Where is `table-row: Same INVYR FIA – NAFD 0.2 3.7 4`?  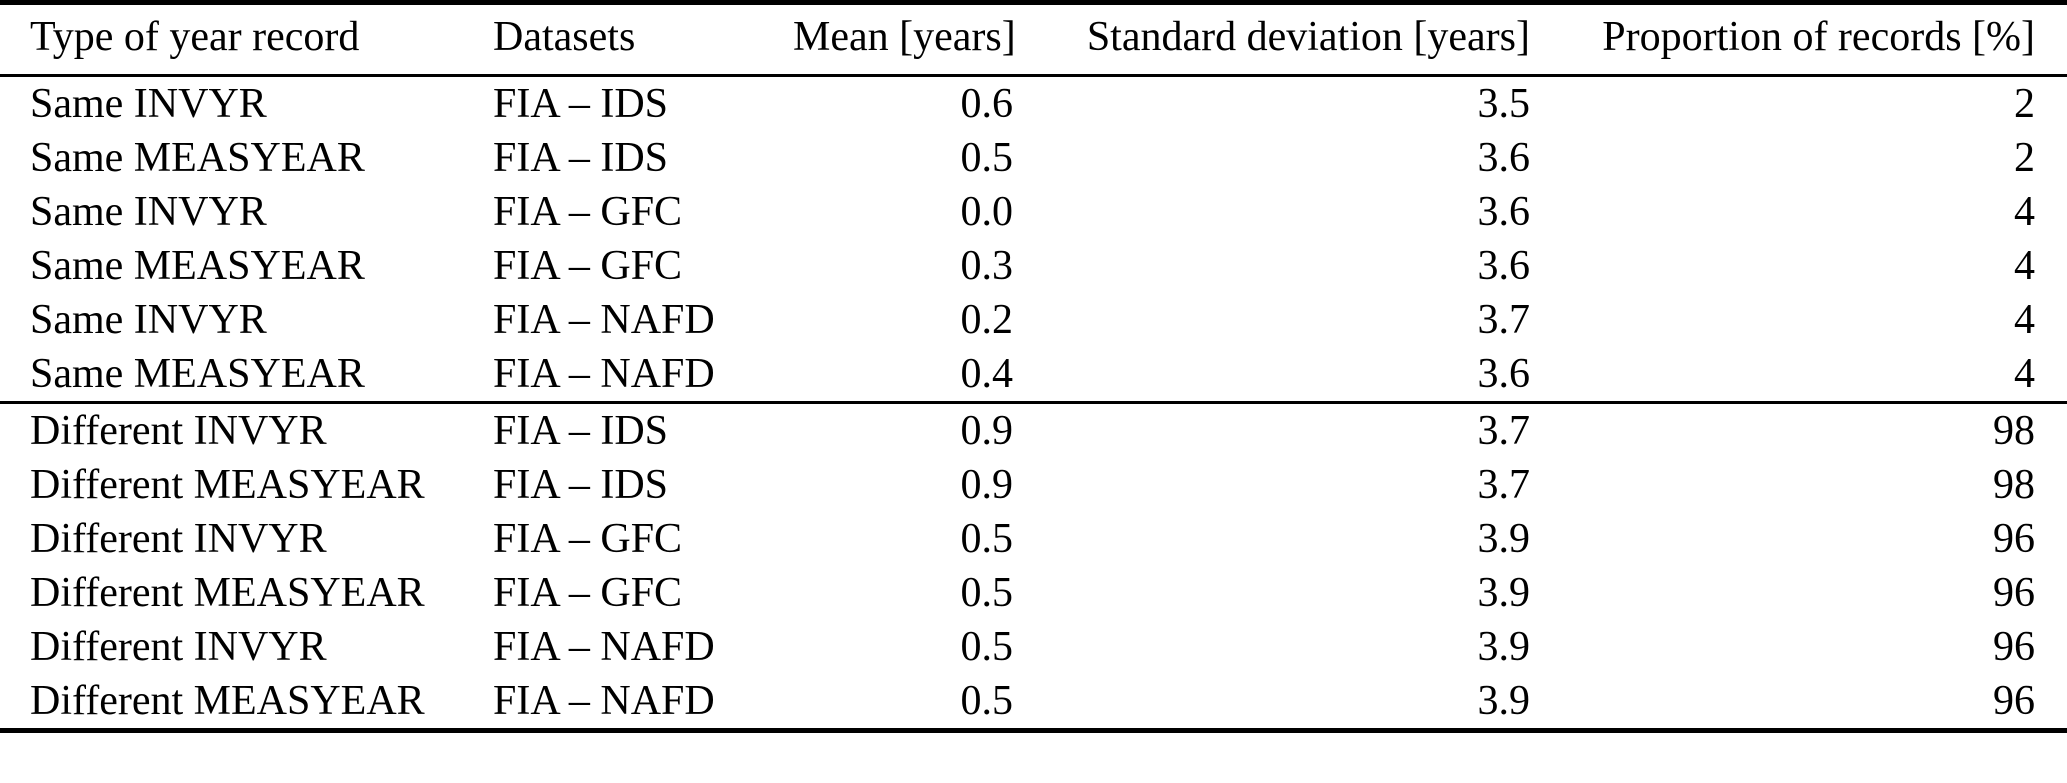
table-row: Same INVYR FIA – NAFD 0.2 3.7 4 is located at coordinates (1033, 320).